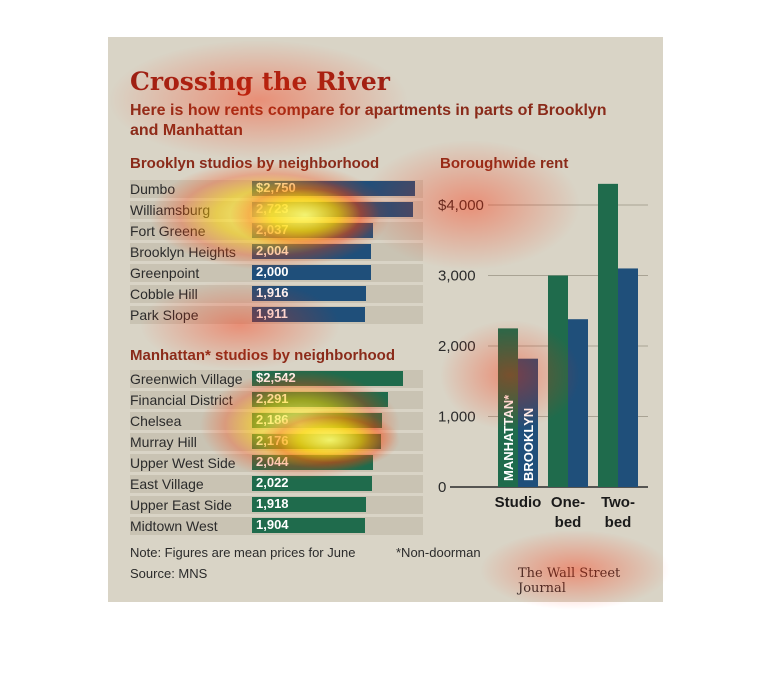  What do you see at coordinates (181, 505) in the screenshot?
I see `manhattan-label: Upper East Side` at bounding box center [181, 505].